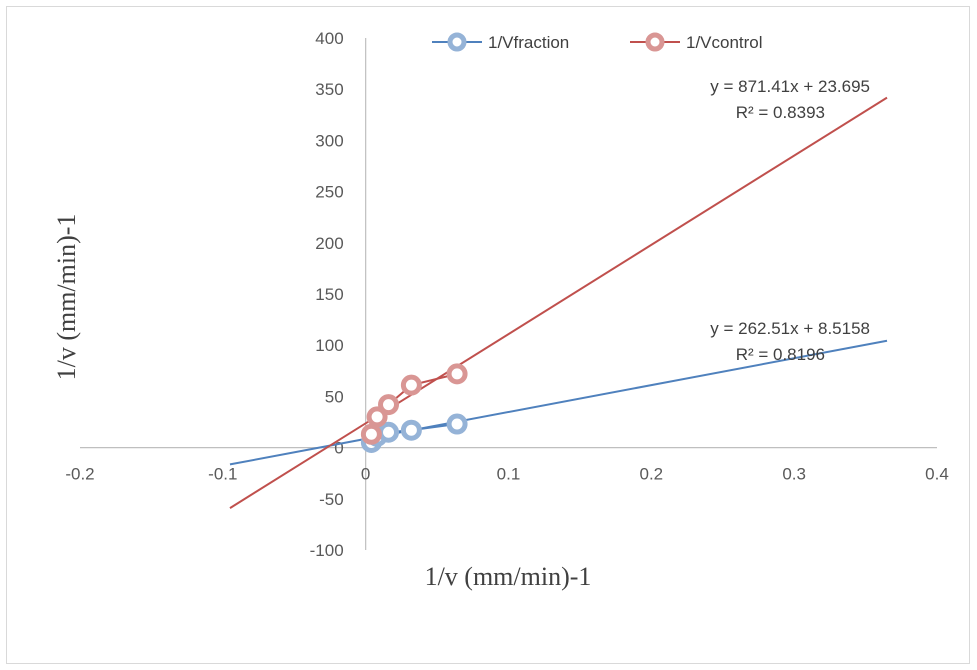  Describe the element at coordinates (652, 474) in the screenshot. I see `x-tick-label: 0.2` at that location.